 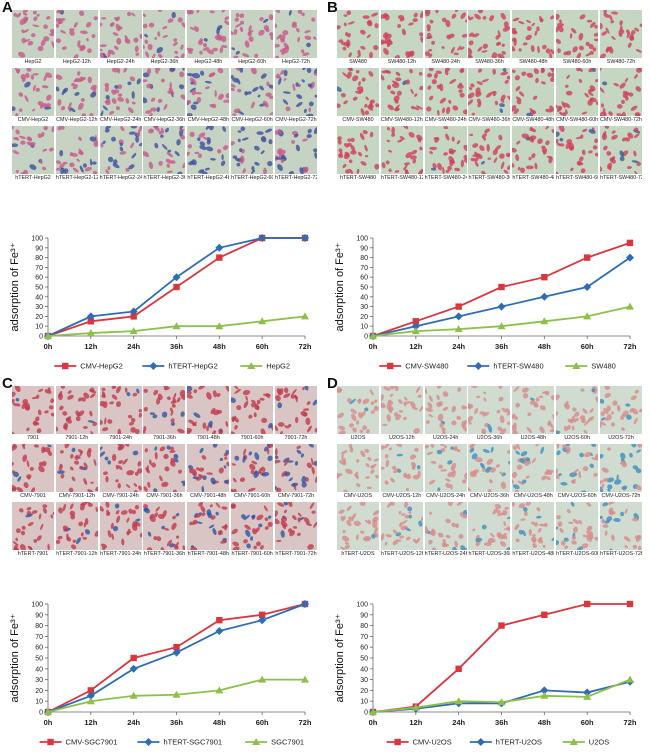 I want to click on micrograph-cell: CMV-7901-48h, so click(x=208, y=472).